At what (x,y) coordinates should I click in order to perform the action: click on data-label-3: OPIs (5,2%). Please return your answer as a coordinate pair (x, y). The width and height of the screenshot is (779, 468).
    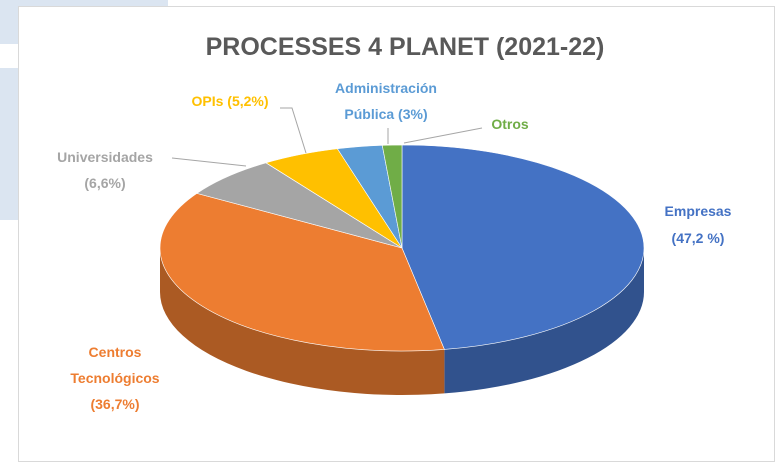
    Looking at the image, I should click on (229, 101).